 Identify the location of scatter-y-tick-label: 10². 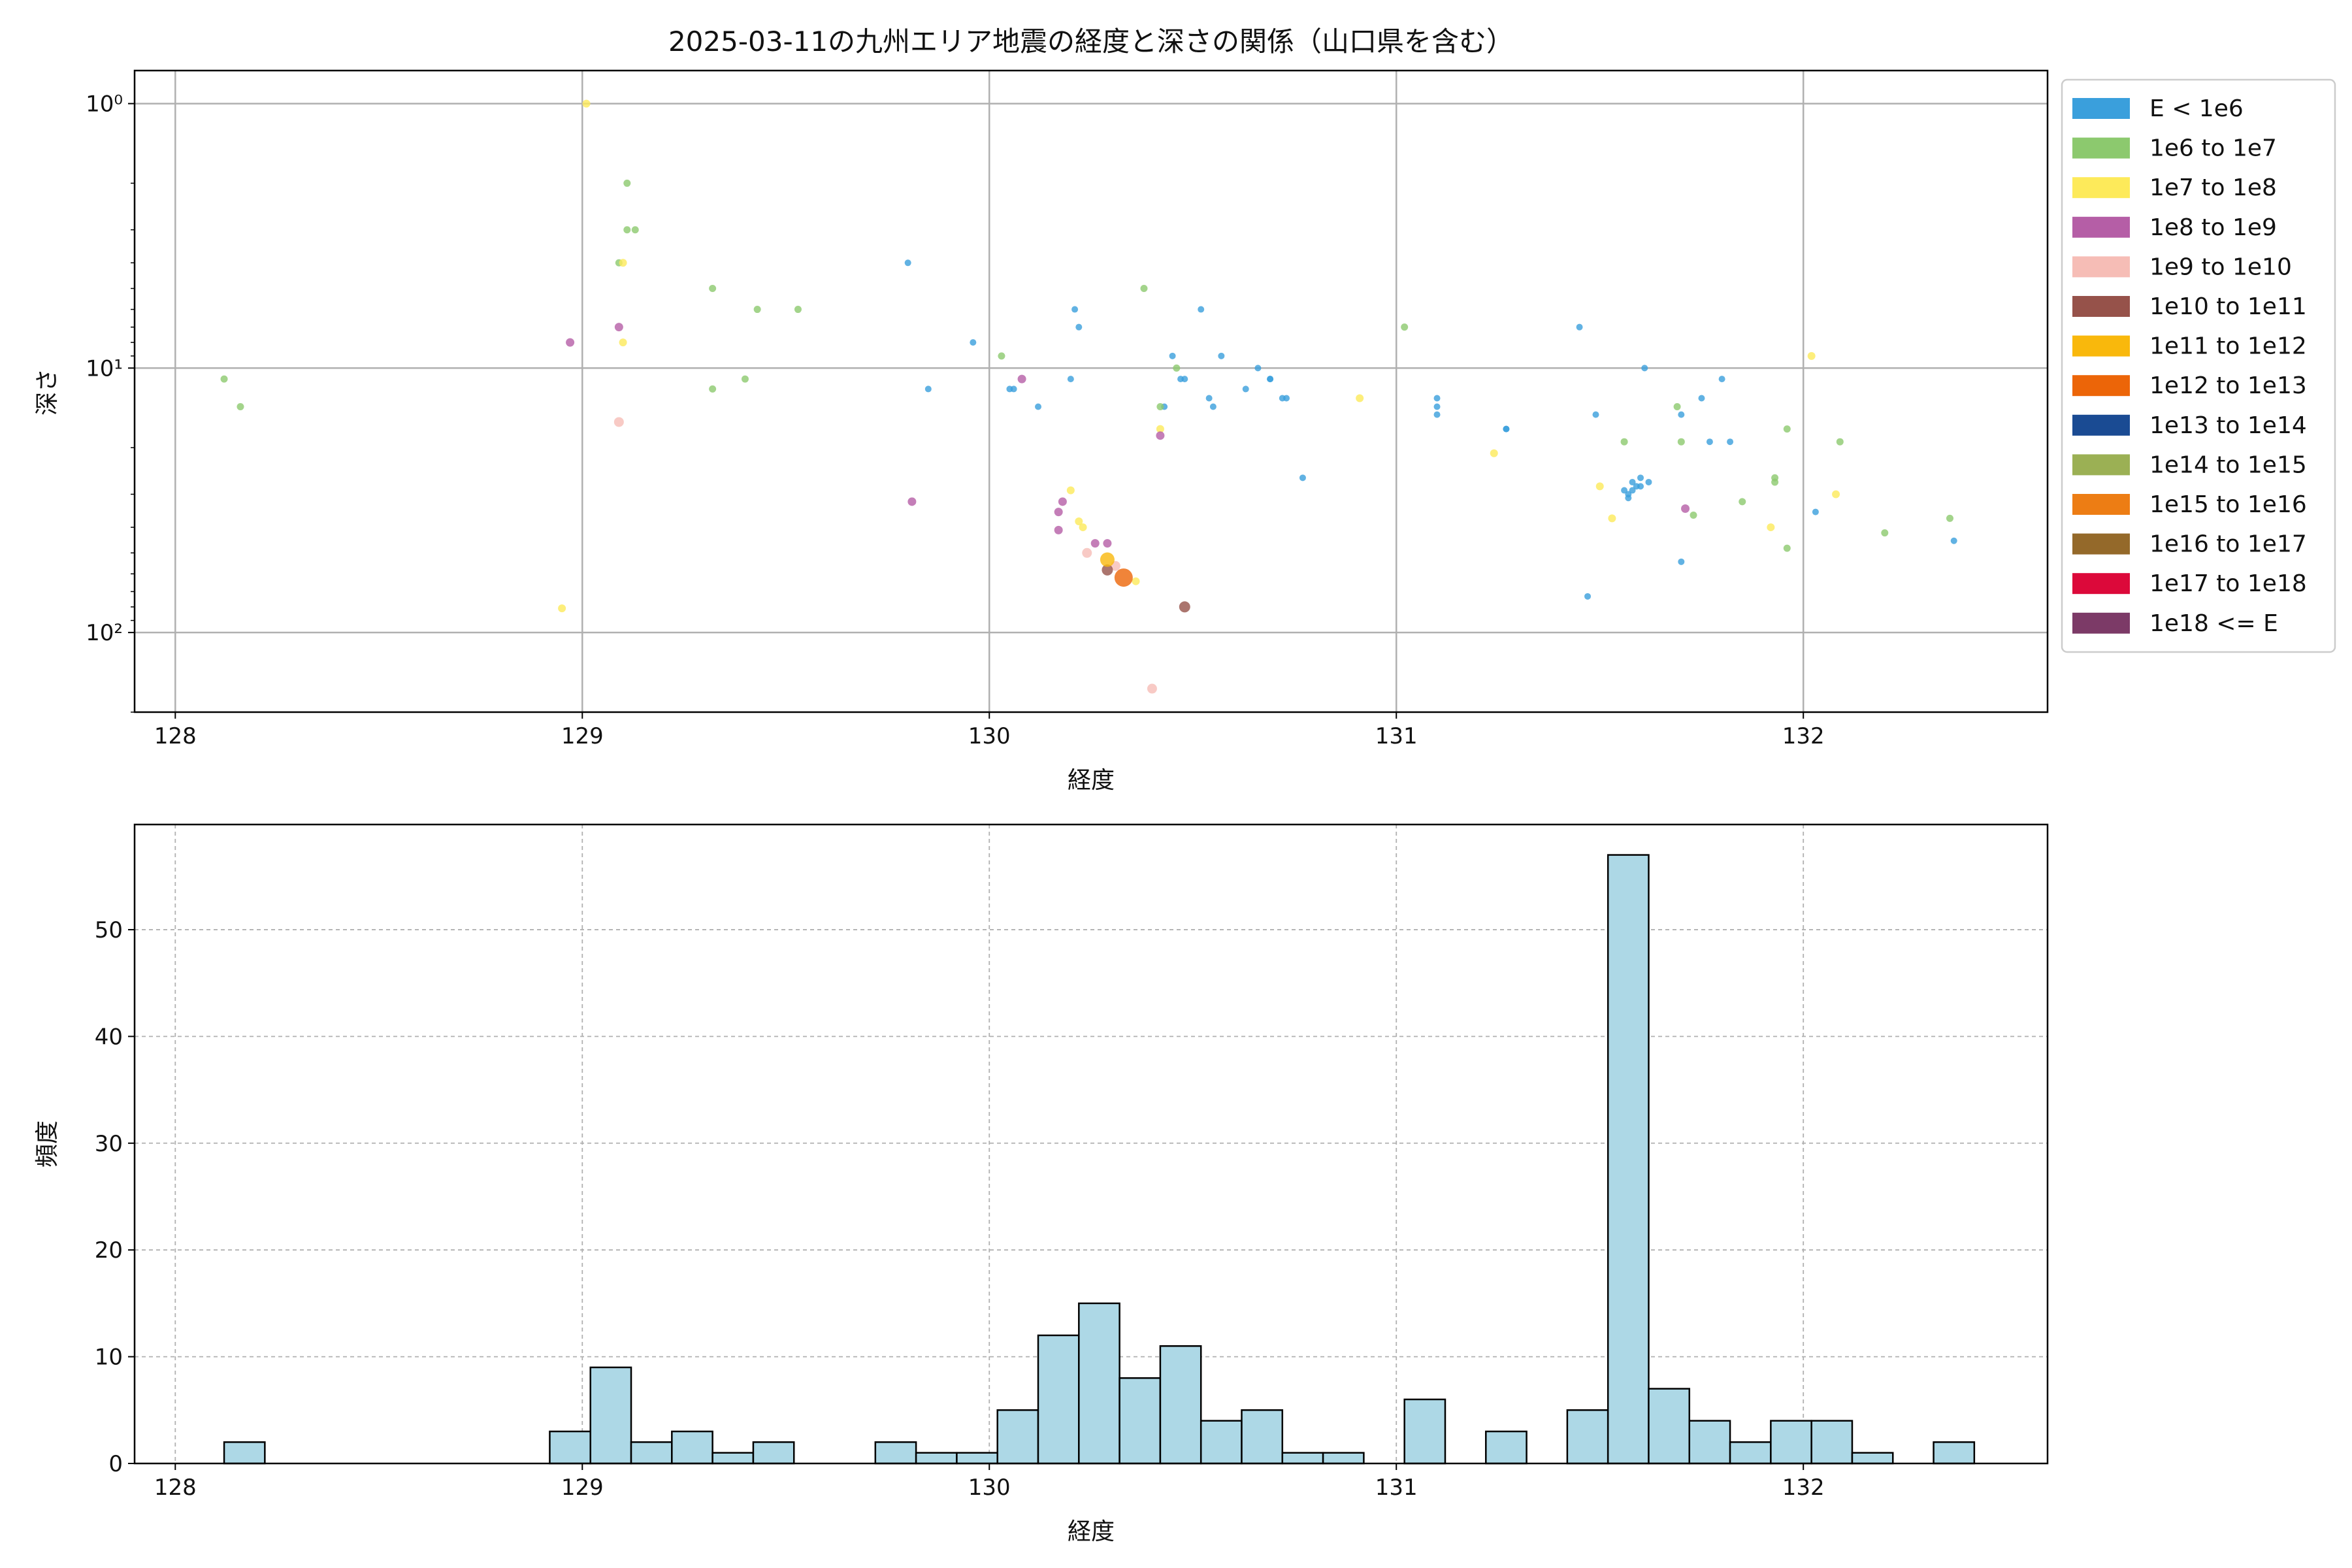
(104, 633).